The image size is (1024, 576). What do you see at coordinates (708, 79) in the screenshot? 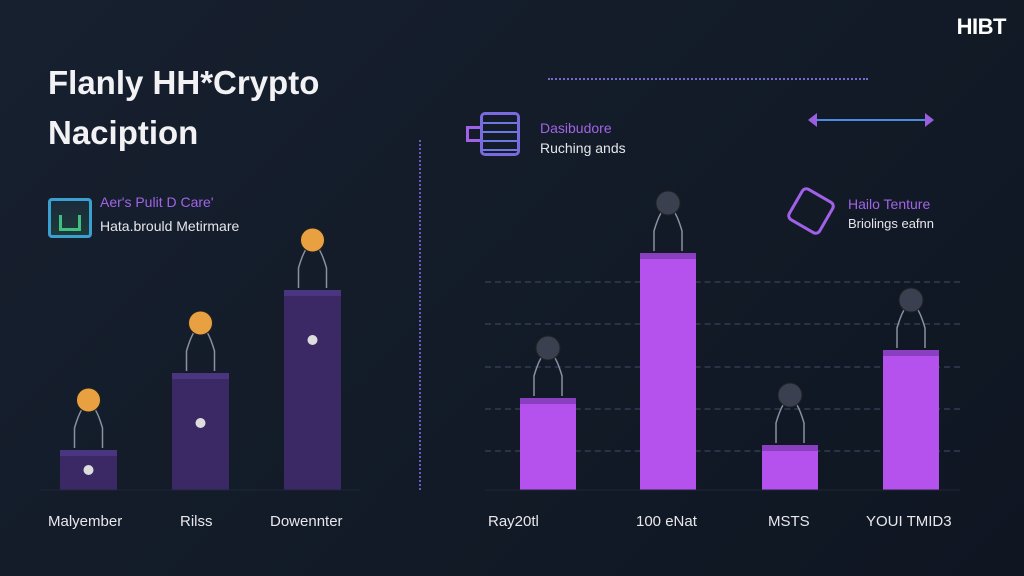
I see `dotted-divider-horizontal` at bounding box center [708, 79].